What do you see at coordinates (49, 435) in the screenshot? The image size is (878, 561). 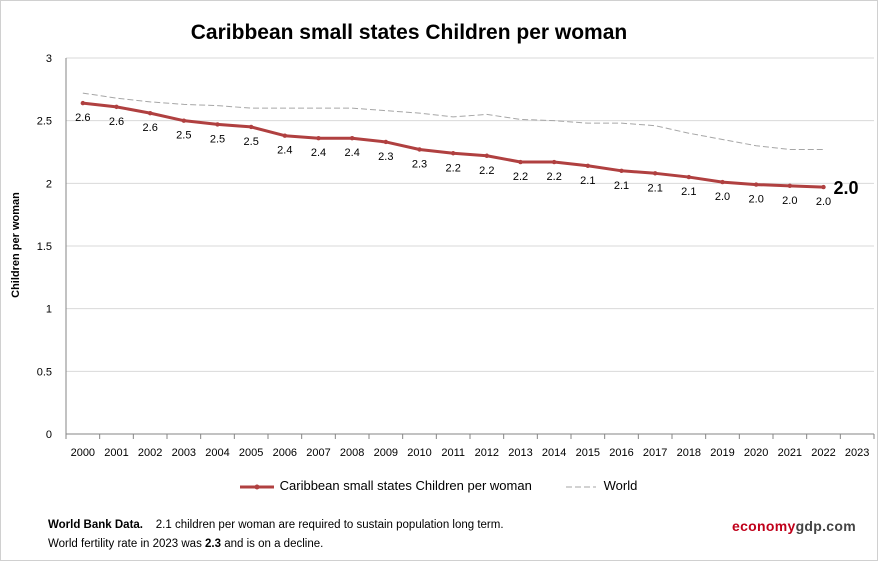 I see `y-tick-label: 0` at bounding box center [49, 435].